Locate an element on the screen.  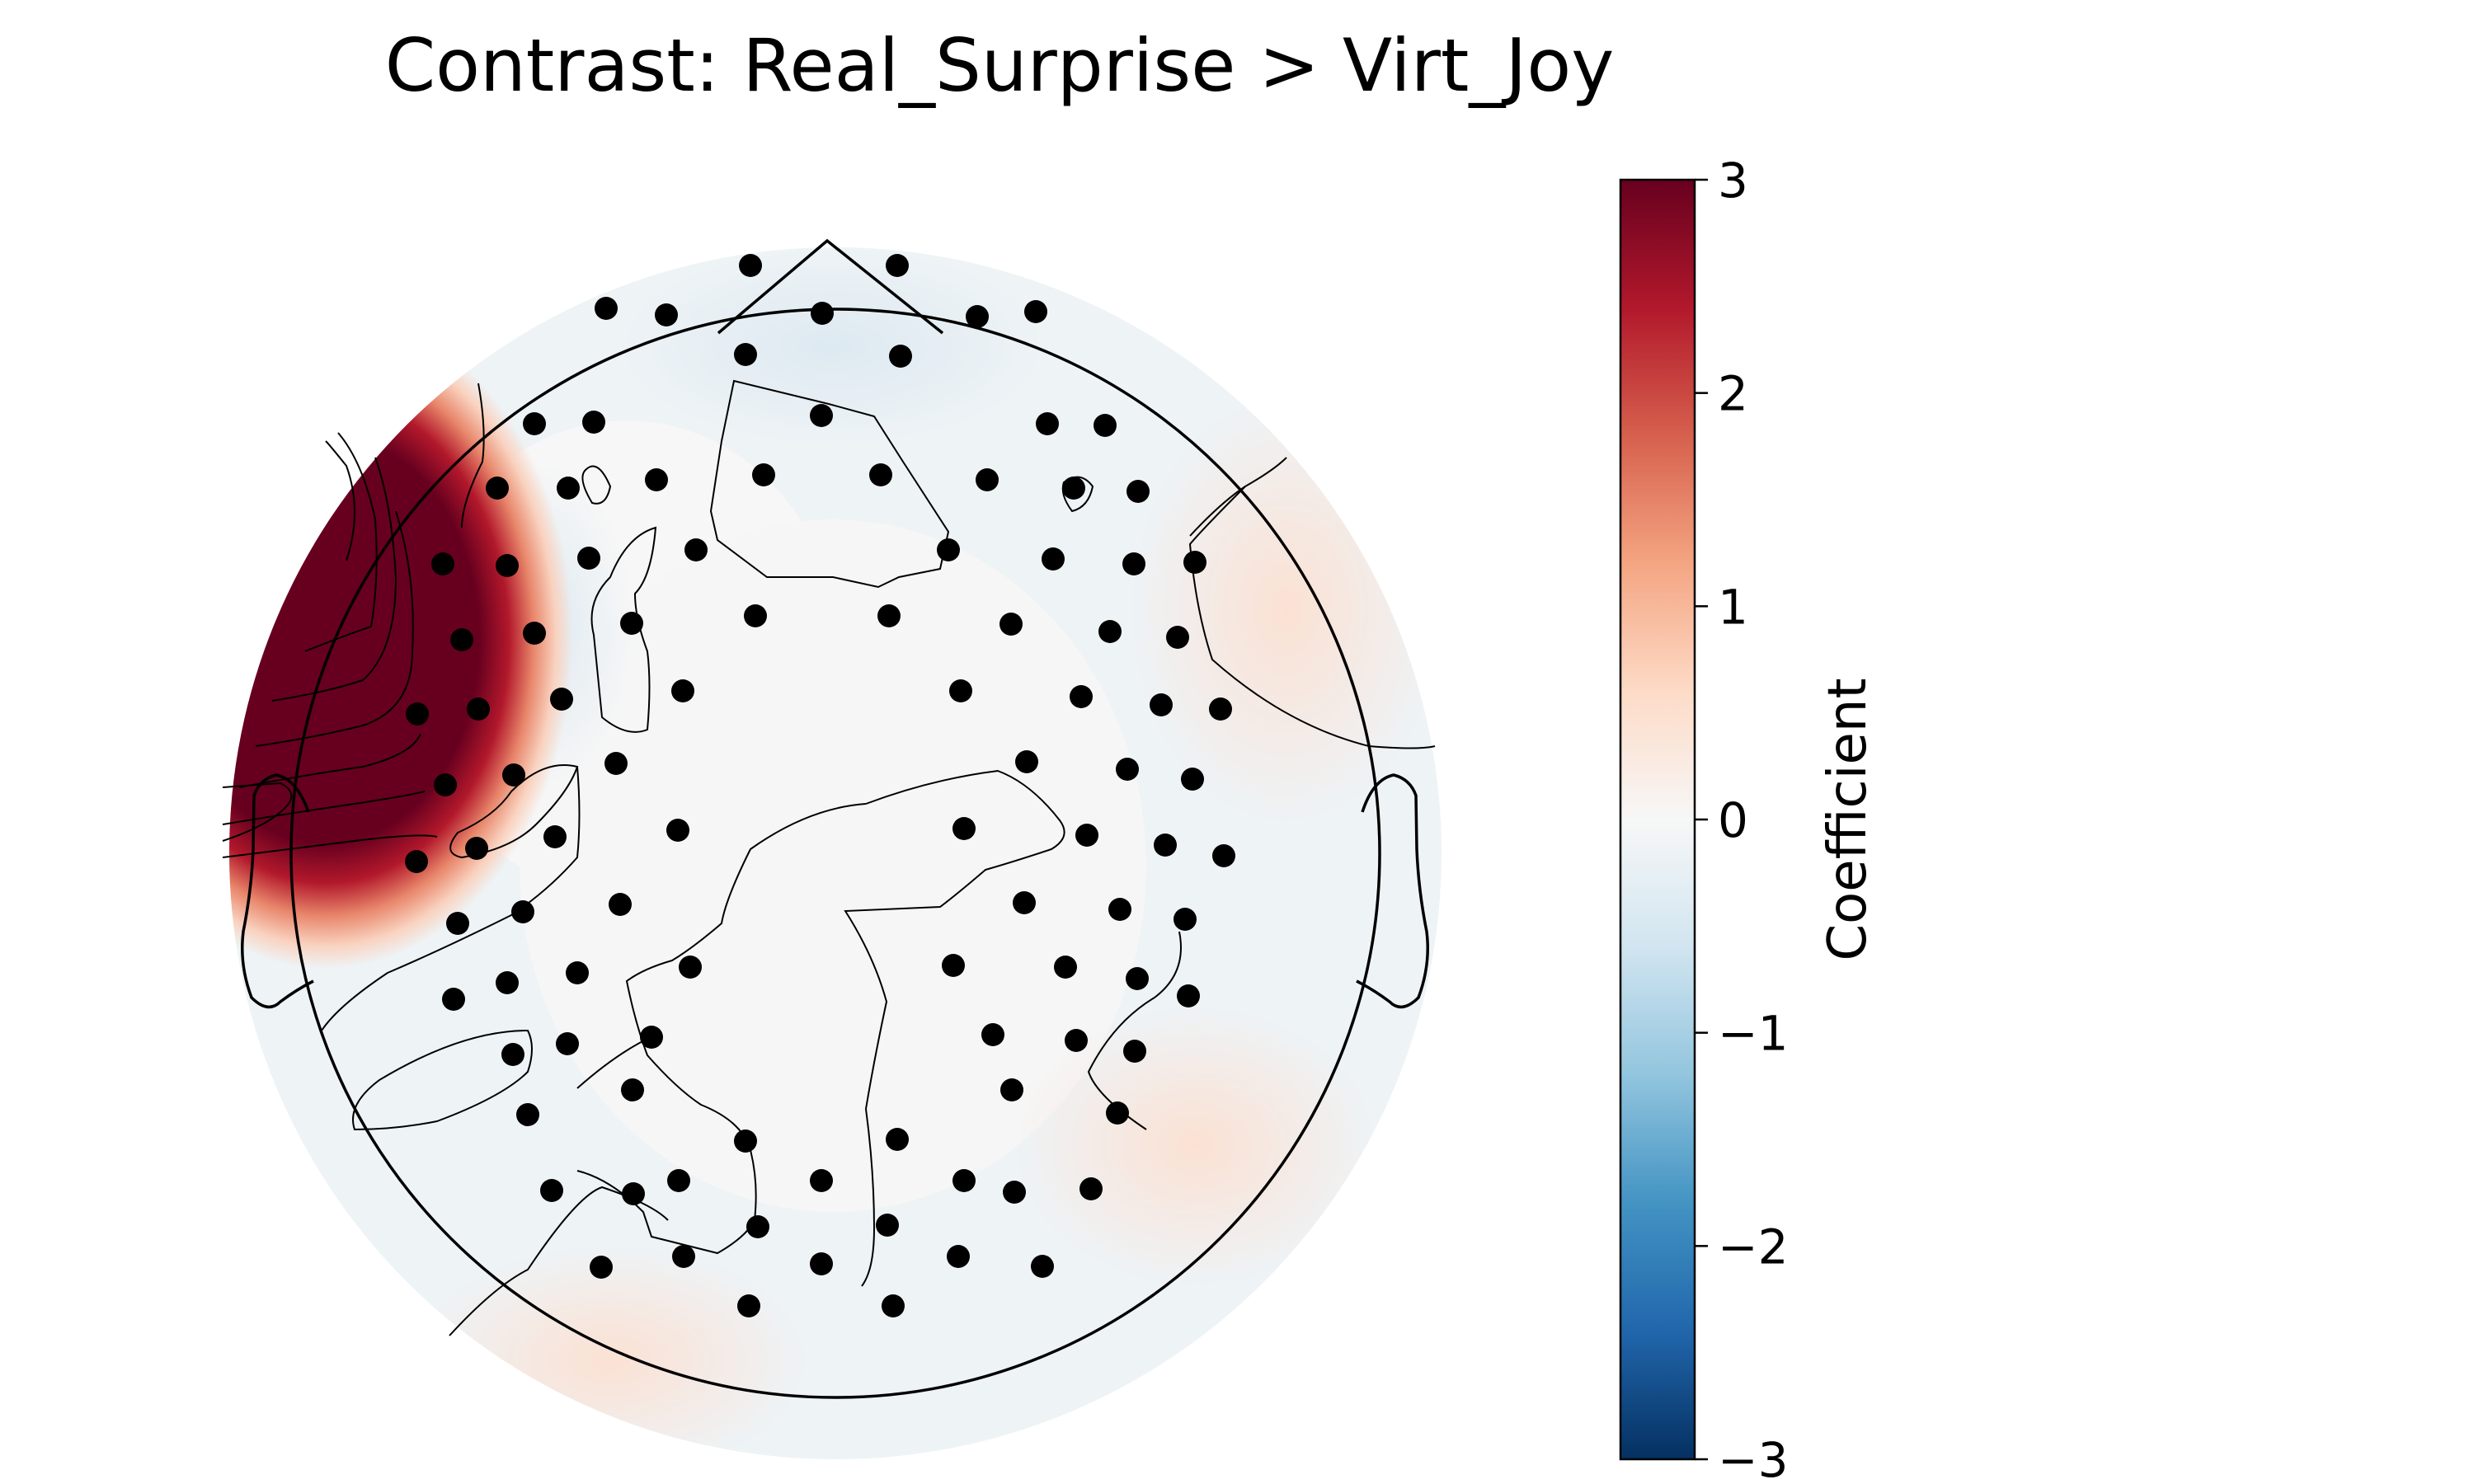
chart-title: Contrast: Real_Surprise > Virt_Joy is located at coordinates (1000, 65).